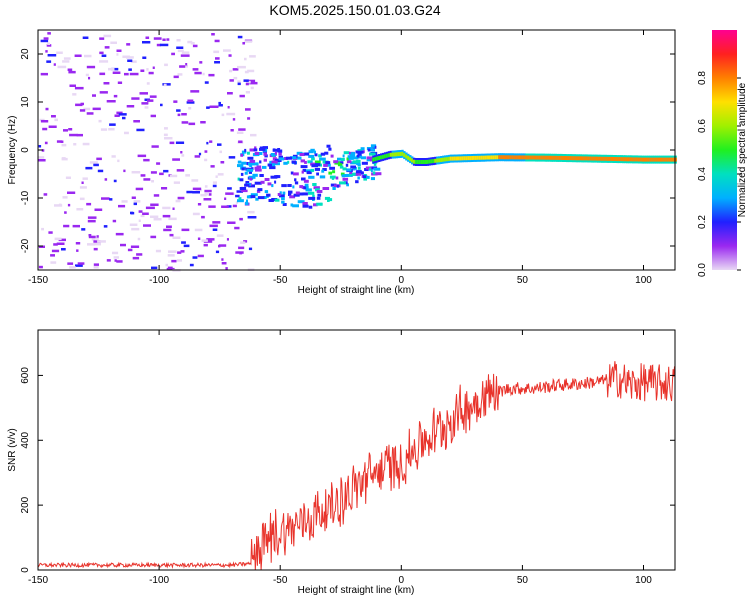  What do you see at coordinates (25, 54) in the screenshot?
I see `y-tick-label: 20` at bounding box center [25, 54].